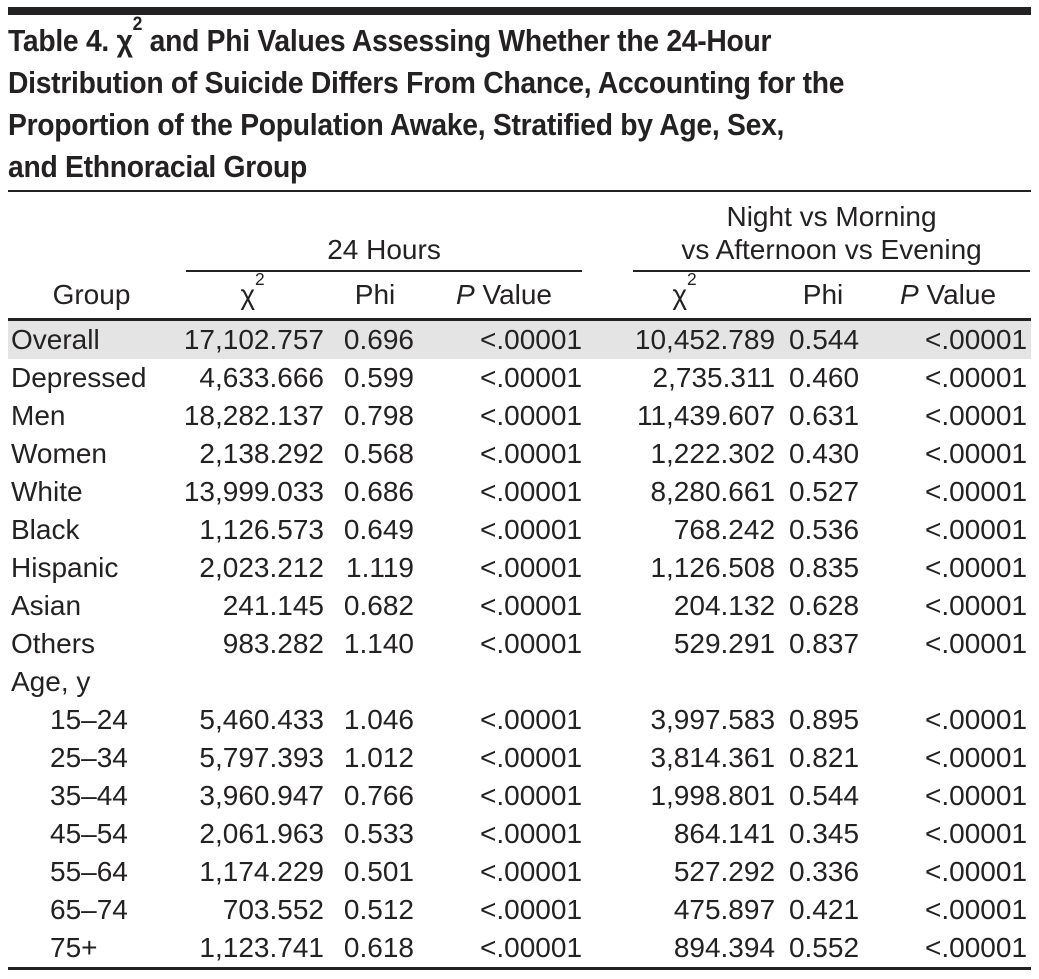 This screenshot has height=979, width=1039. Describe the element at coordinates (47, 491) in the screenshot. I see `row-group-label: White` at that location.